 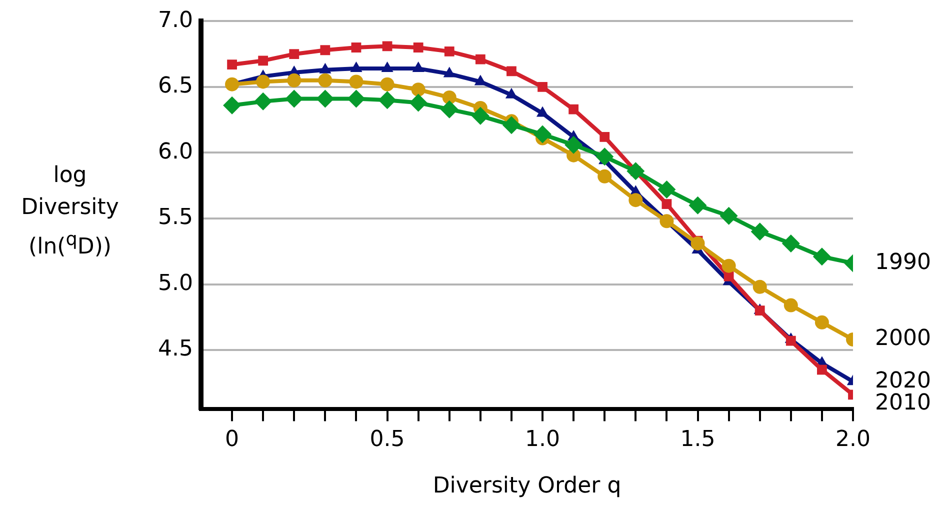 What do you see at coordinates (232, 439) in the screenshot?
I see `x-tick-label: 0` at bounding box center [232, 439].